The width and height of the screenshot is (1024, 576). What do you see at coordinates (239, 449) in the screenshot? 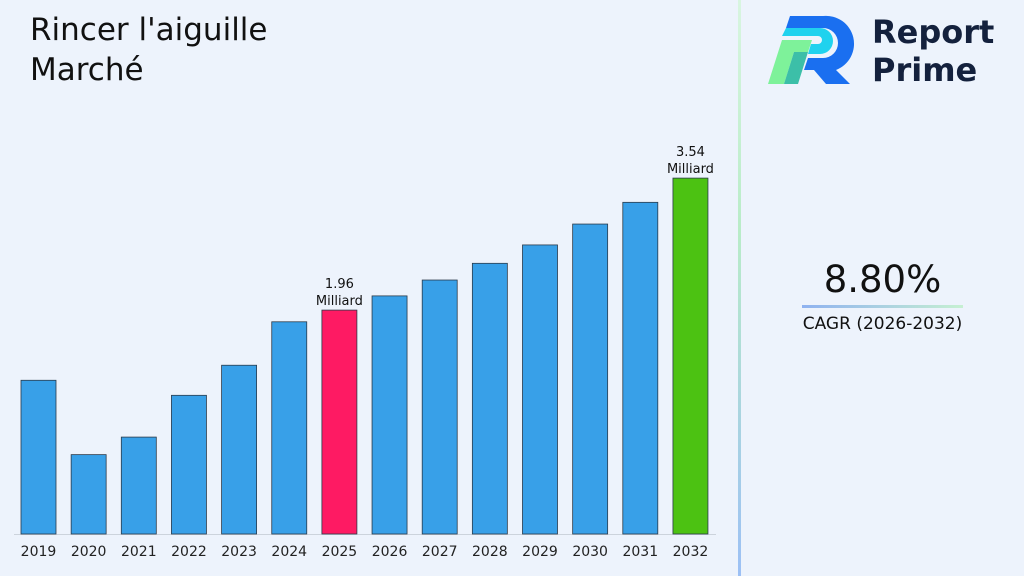
I see `bar-2023` at bounding box center [239, 449].